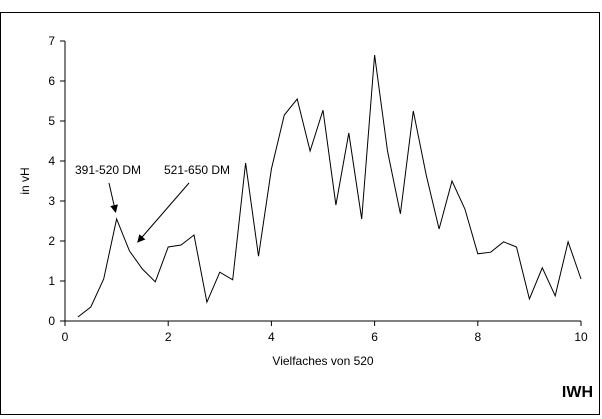  What do you see at coordinates (581, 337) in the screenshot?
I see `x-tick-label: 10` at bounding box center [581, 337].